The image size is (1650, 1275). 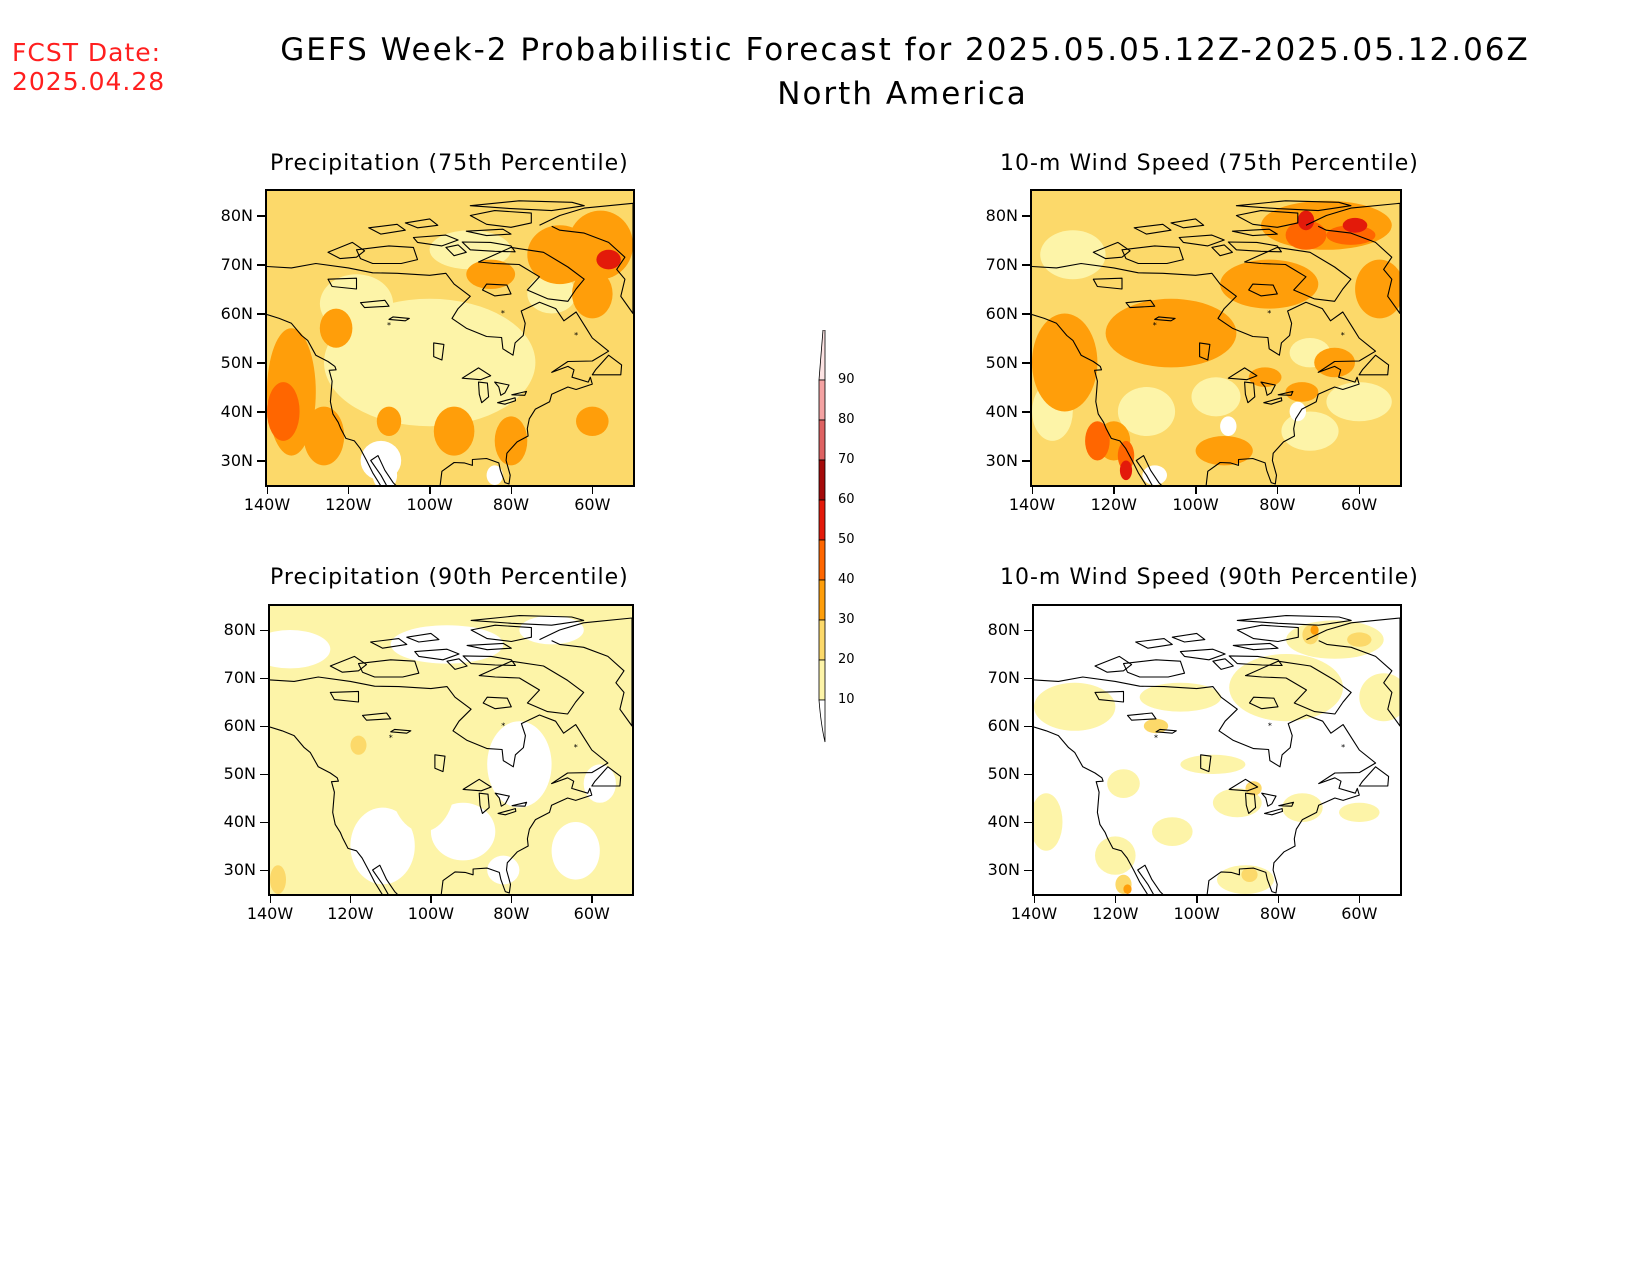 What do you see at coordinates (87, 52) in the screenshot?
I see `fcst-date-label: FCST Date:` at bounding box center [87, 52].